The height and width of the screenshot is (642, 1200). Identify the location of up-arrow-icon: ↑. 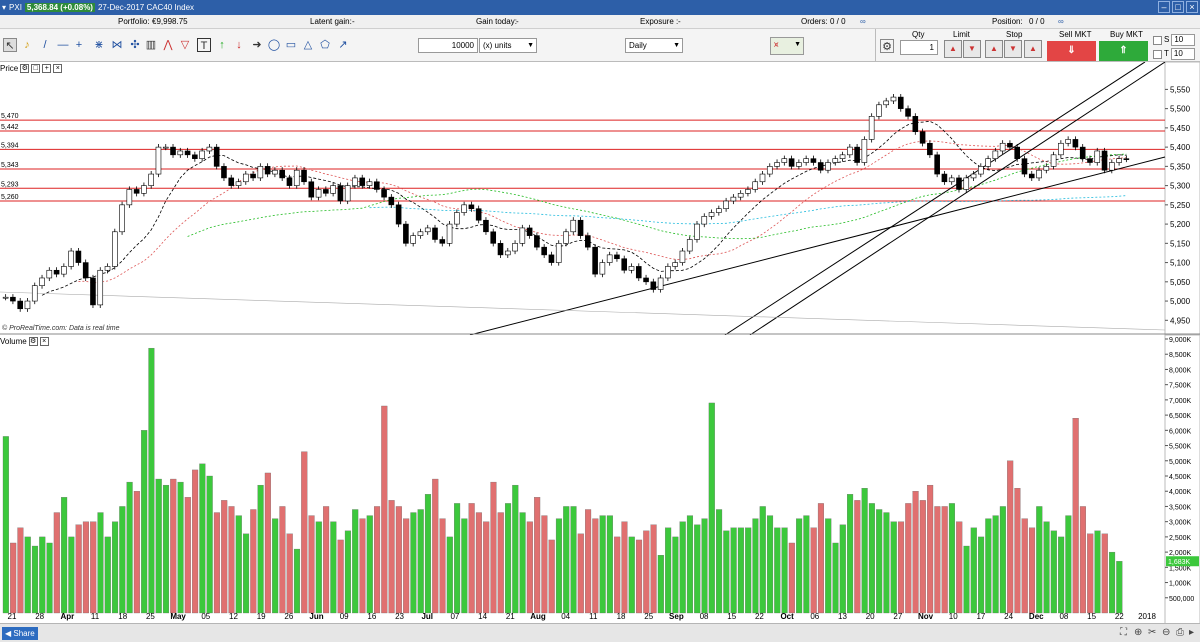
(222, 45).